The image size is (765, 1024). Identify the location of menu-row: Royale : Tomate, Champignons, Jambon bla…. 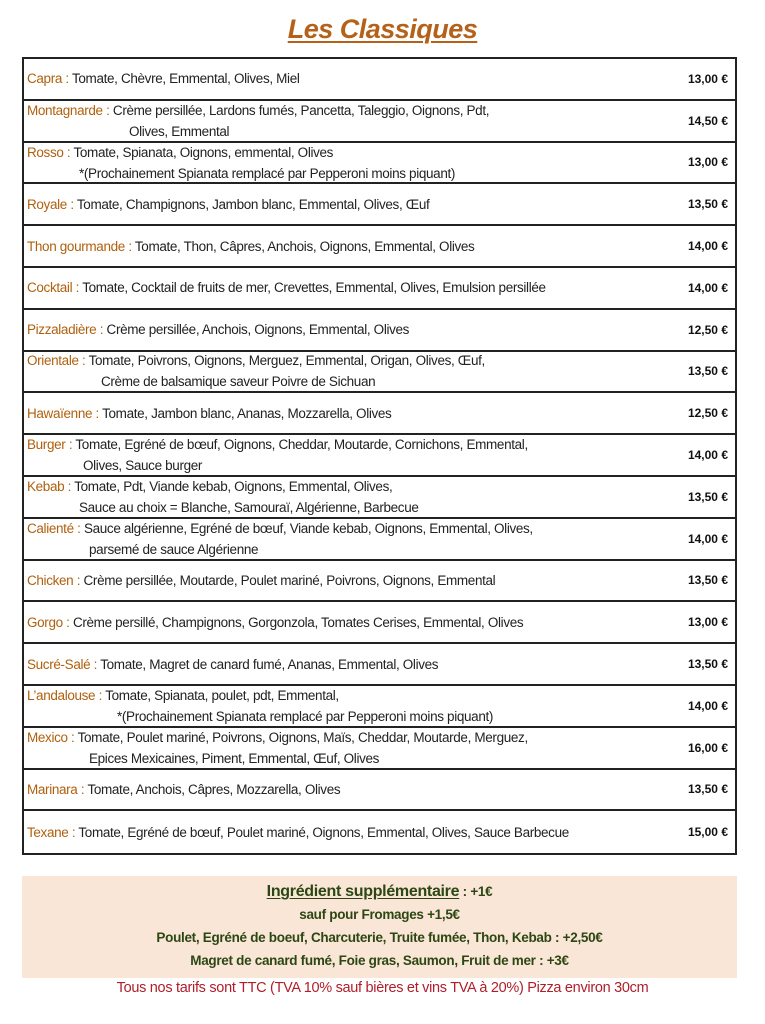
(379, 205).